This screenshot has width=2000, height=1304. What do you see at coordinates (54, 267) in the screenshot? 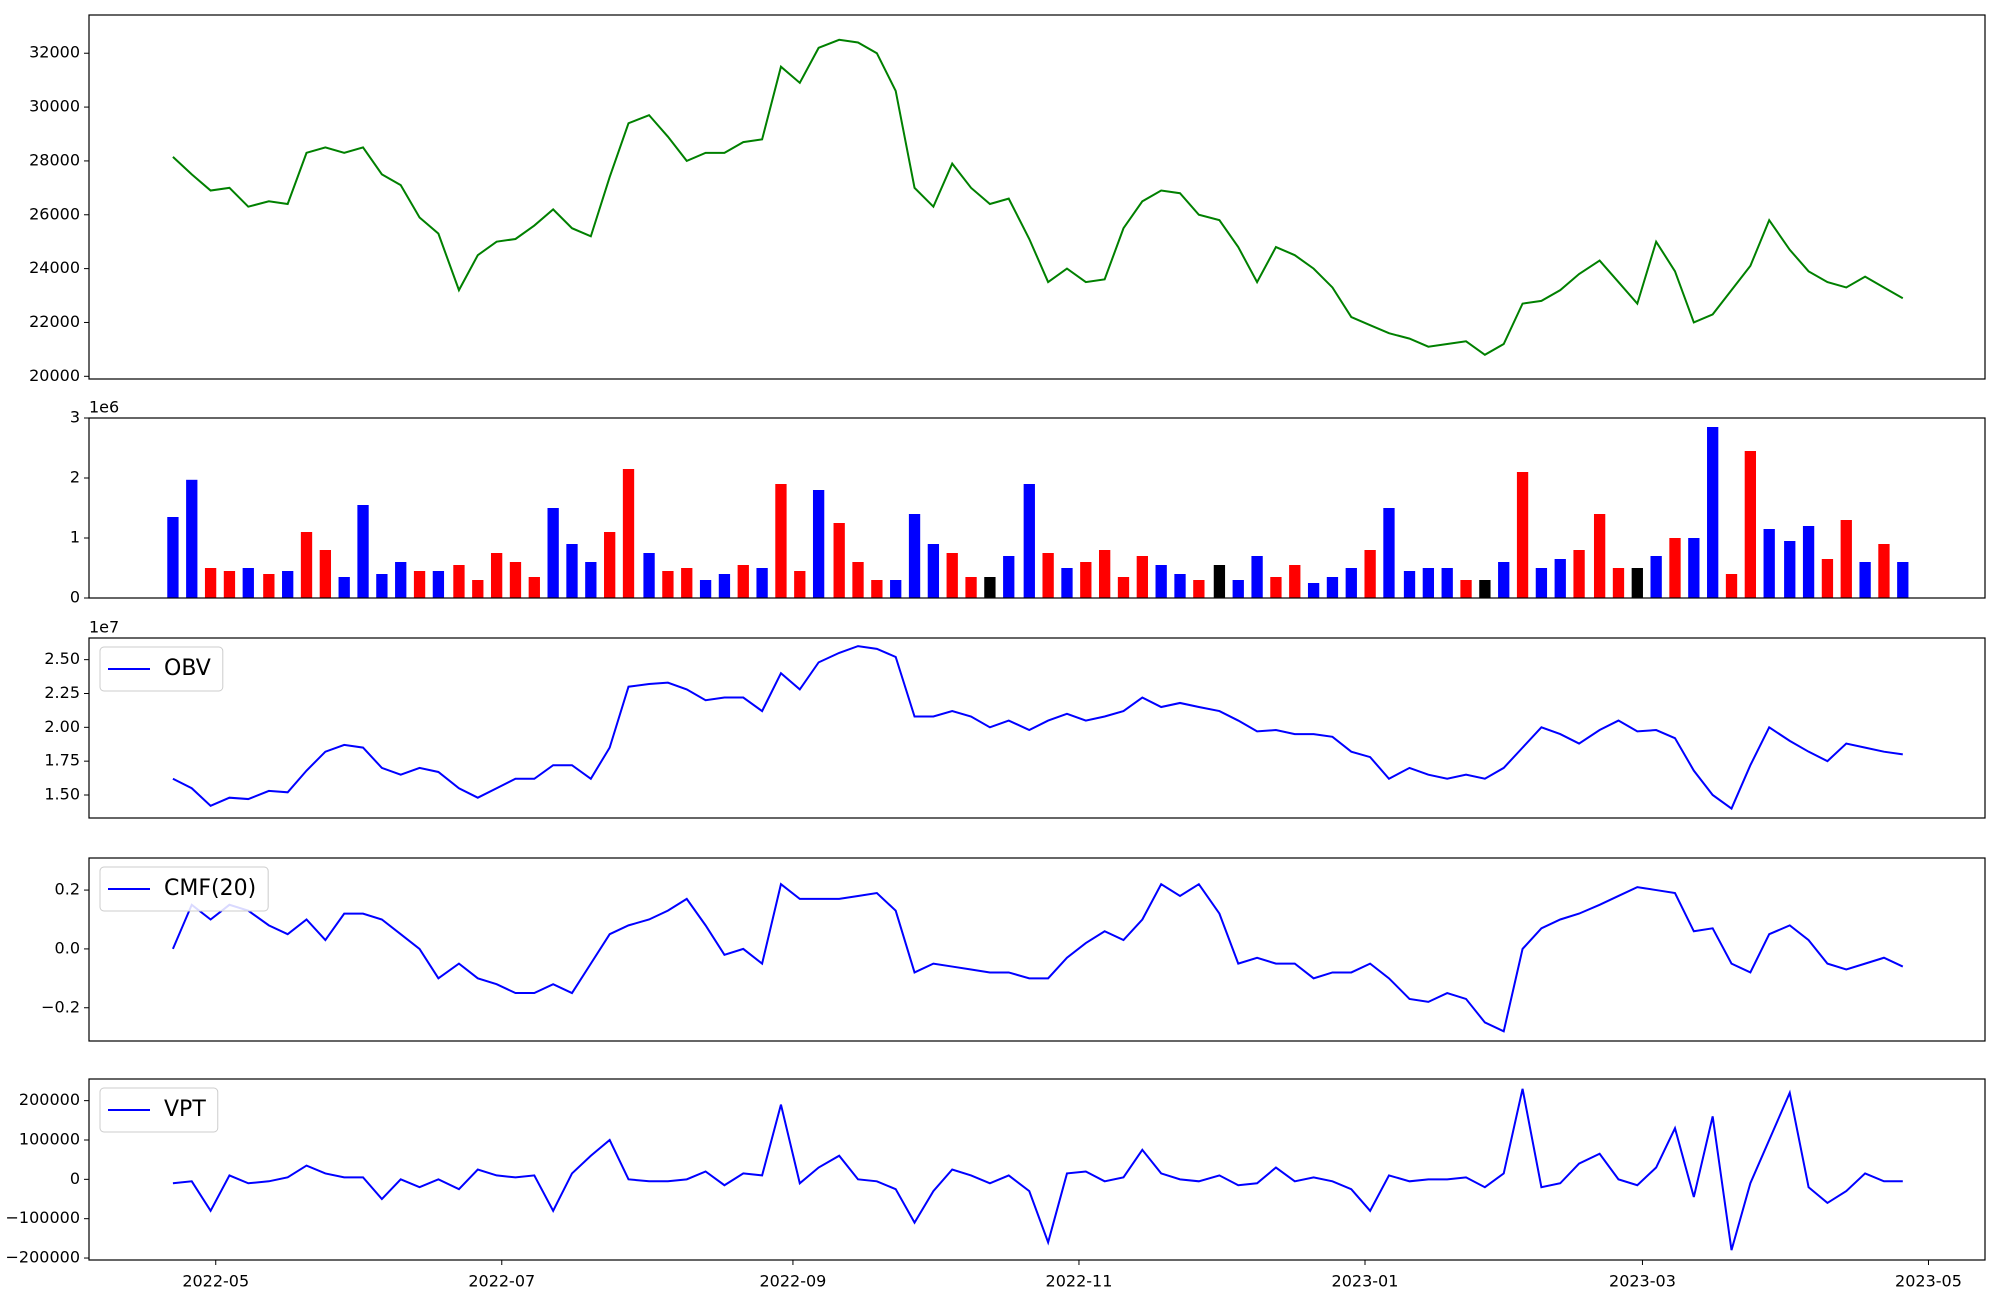
I see `y-tick-label: 24000` at bounding box center [54, 267].